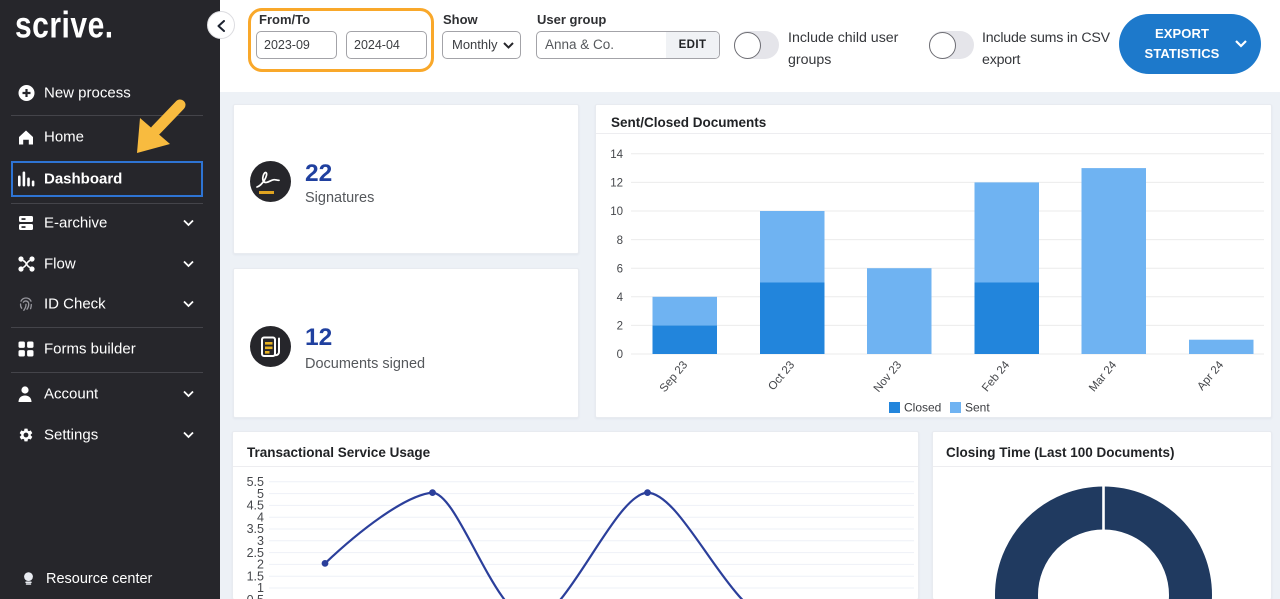 This screenshot has height=599, width=1280. What do you see at coordinates (674, 377) in the screenshot?
I see `svg-text: Sep 23` at bounding box center [674, 377].